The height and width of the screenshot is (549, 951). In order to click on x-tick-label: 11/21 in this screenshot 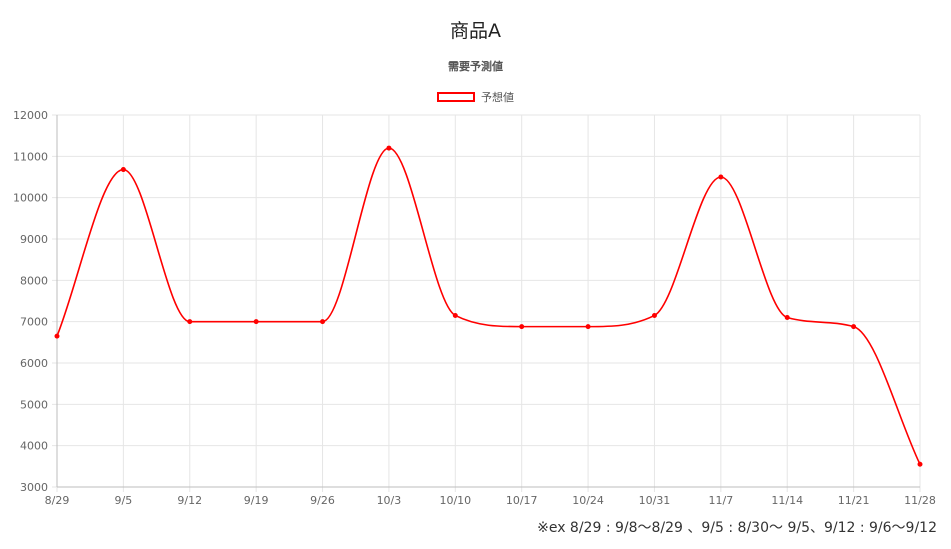, I will do `click(854, 500)`.